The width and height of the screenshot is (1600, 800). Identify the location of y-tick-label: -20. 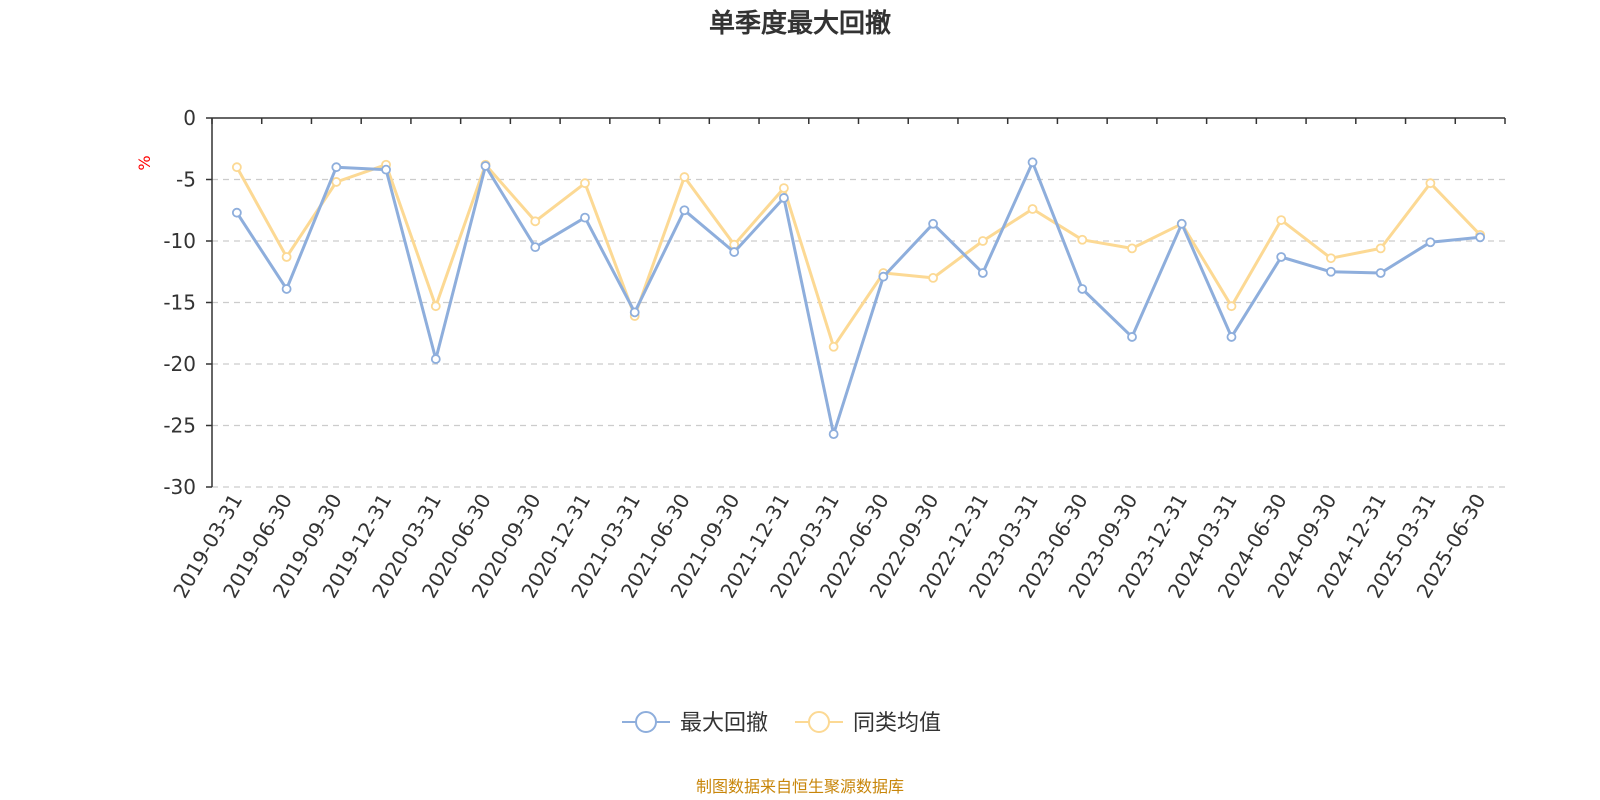
(179, 364).